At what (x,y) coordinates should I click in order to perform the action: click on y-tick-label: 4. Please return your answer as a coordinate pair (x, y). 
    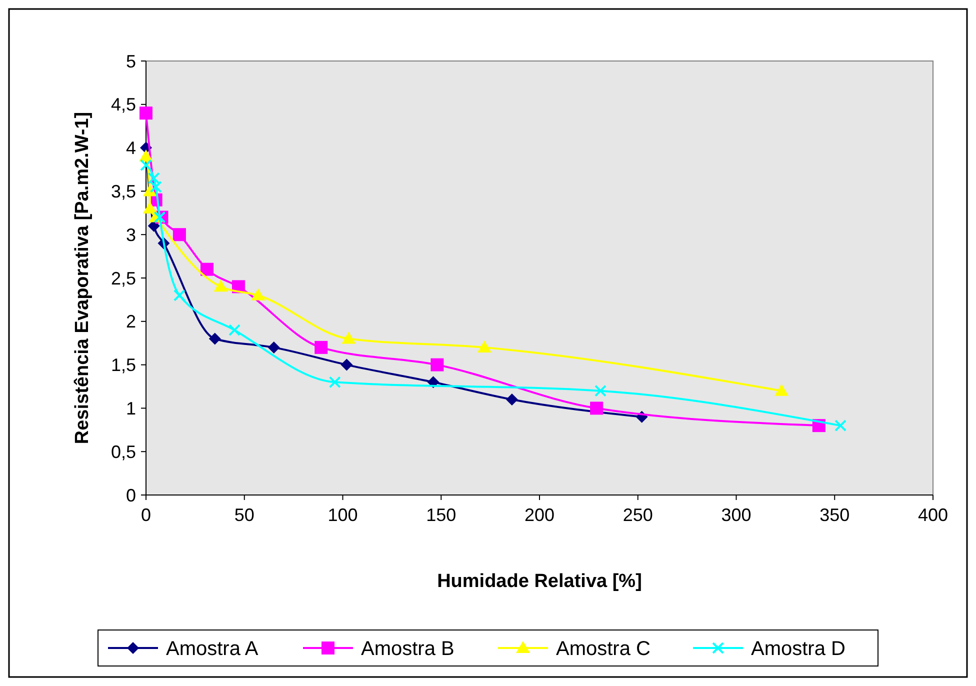
    Looking at the image, I should click on (131, 148).